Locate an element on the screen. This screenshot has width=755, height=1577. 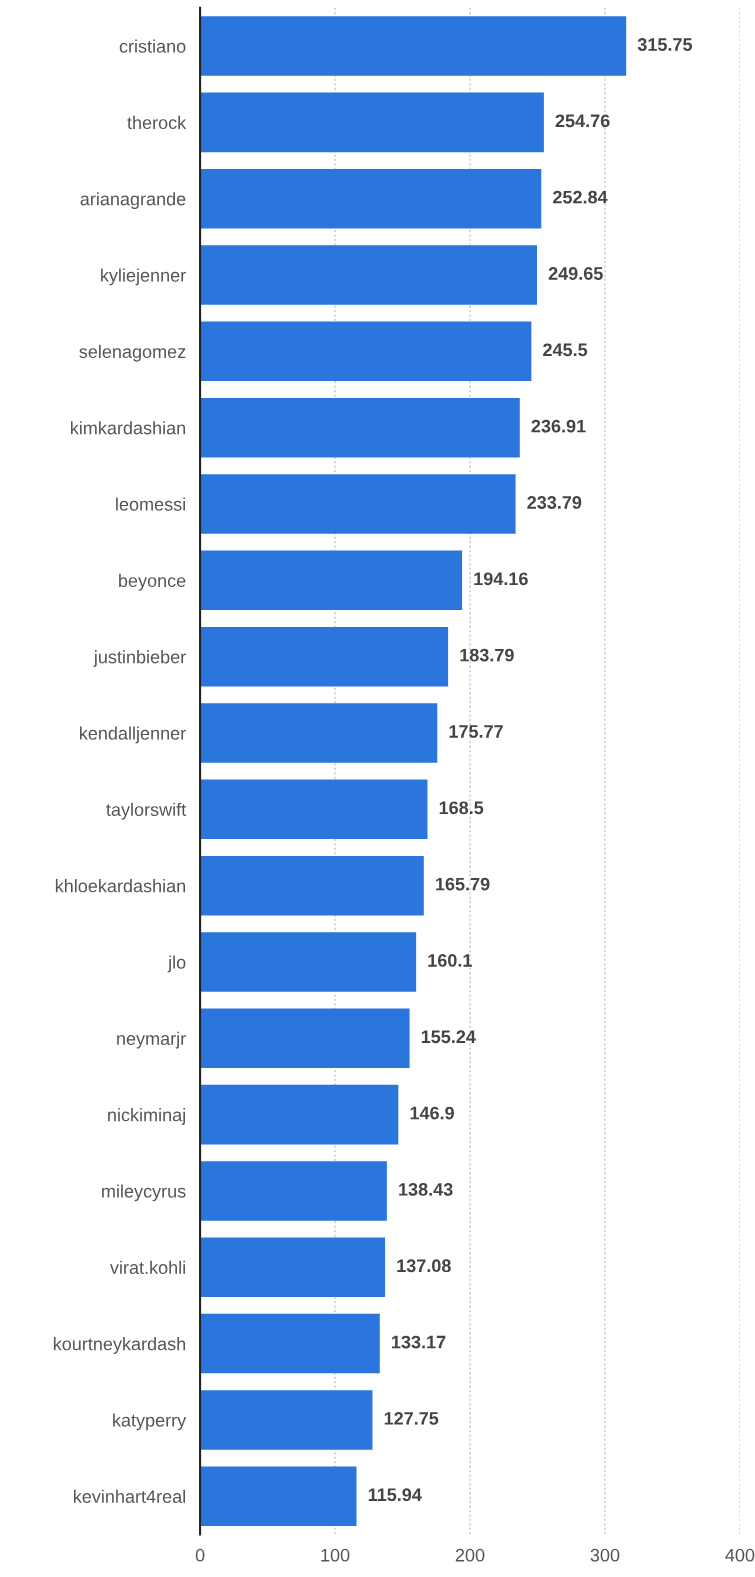
y-tick-label: nickiminaj is located at coordinates (146, 1116).